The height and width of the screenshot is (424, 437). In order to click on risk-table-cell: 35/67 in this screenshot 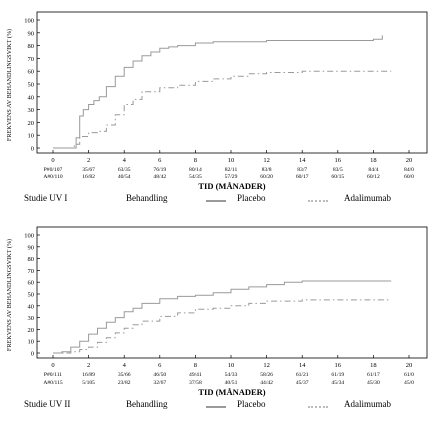, I will do `click(88, 170)`.